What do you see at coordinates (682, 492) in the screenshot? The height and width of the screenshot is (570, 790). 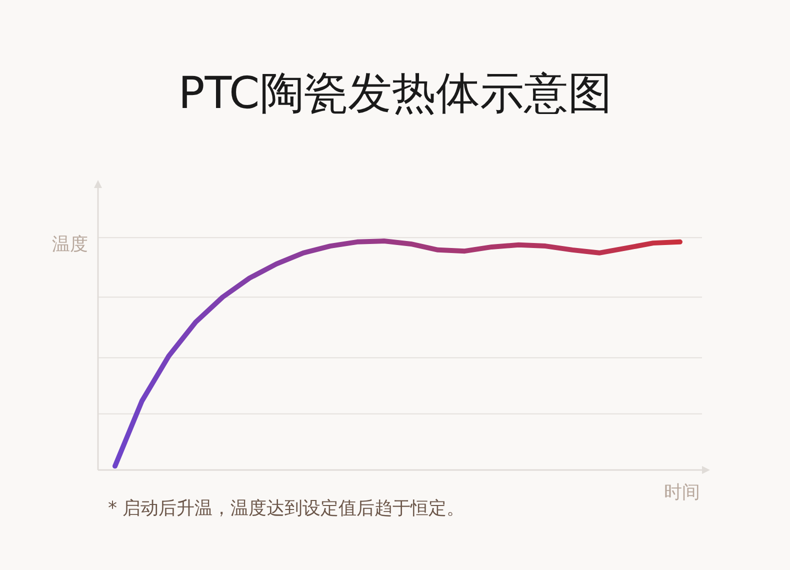 I see `x-axis-title: 时间` at bounding box center [682, 492].